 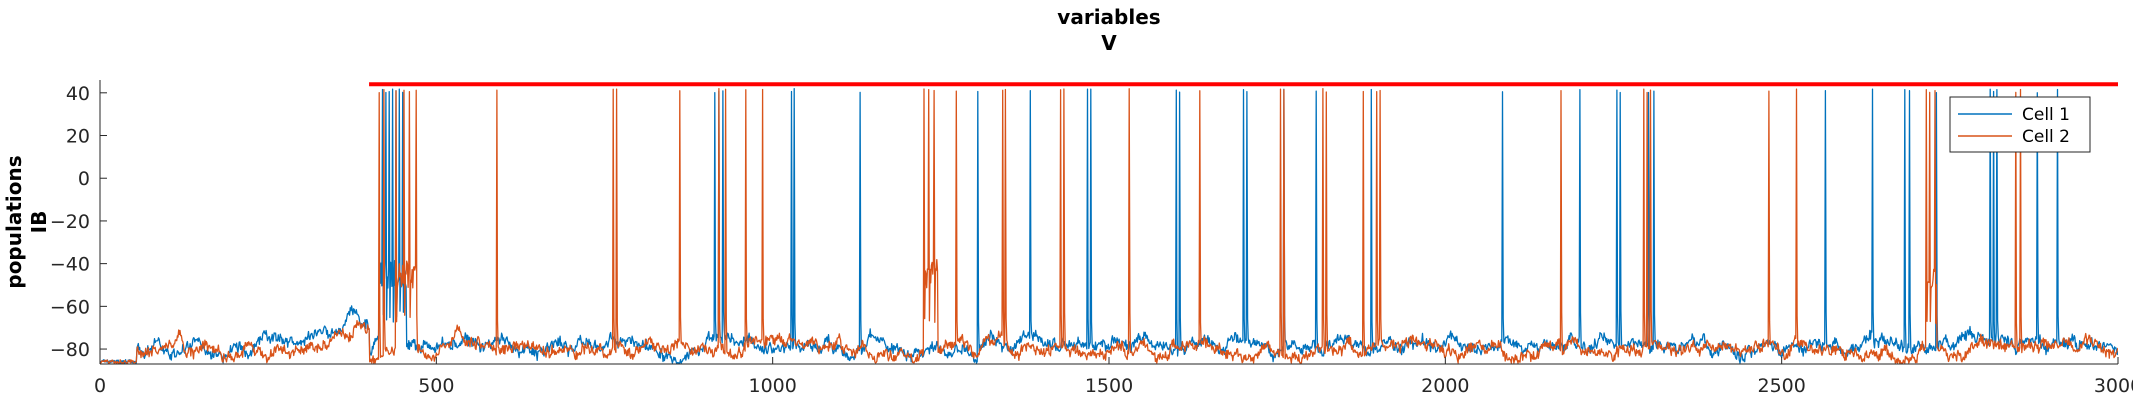 I want to click on legend-box, so click(x=2020, y=124).